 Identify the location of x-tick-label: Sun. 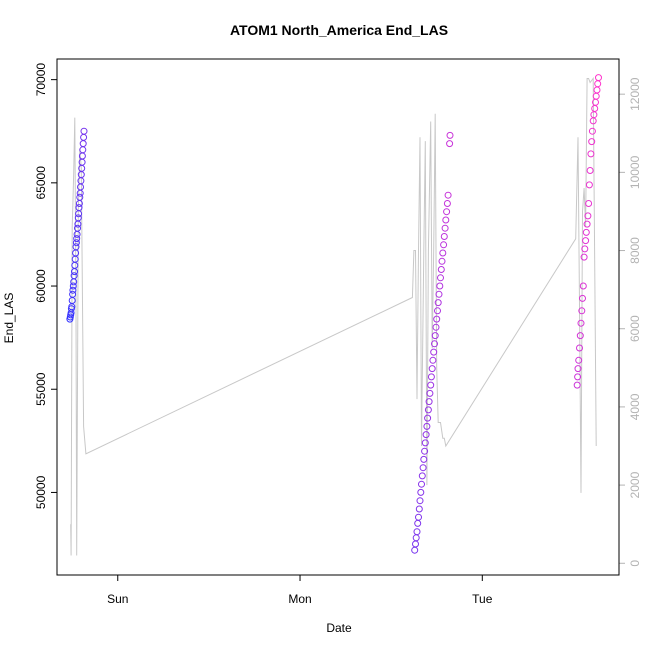
(117, 599).